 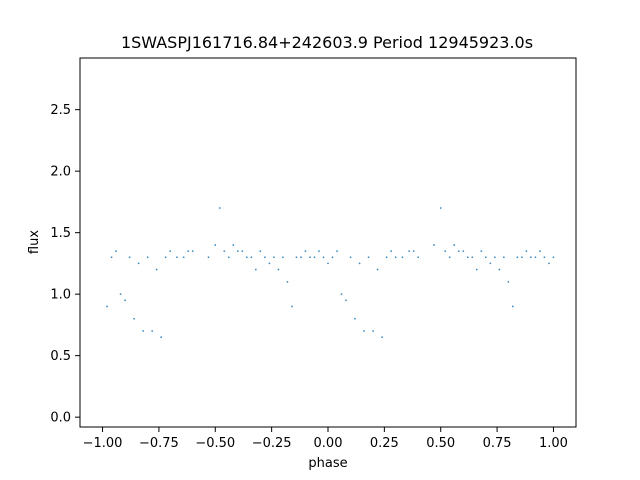 I want to click on x-tick-label: −0.50, so click(x=215, y=443).